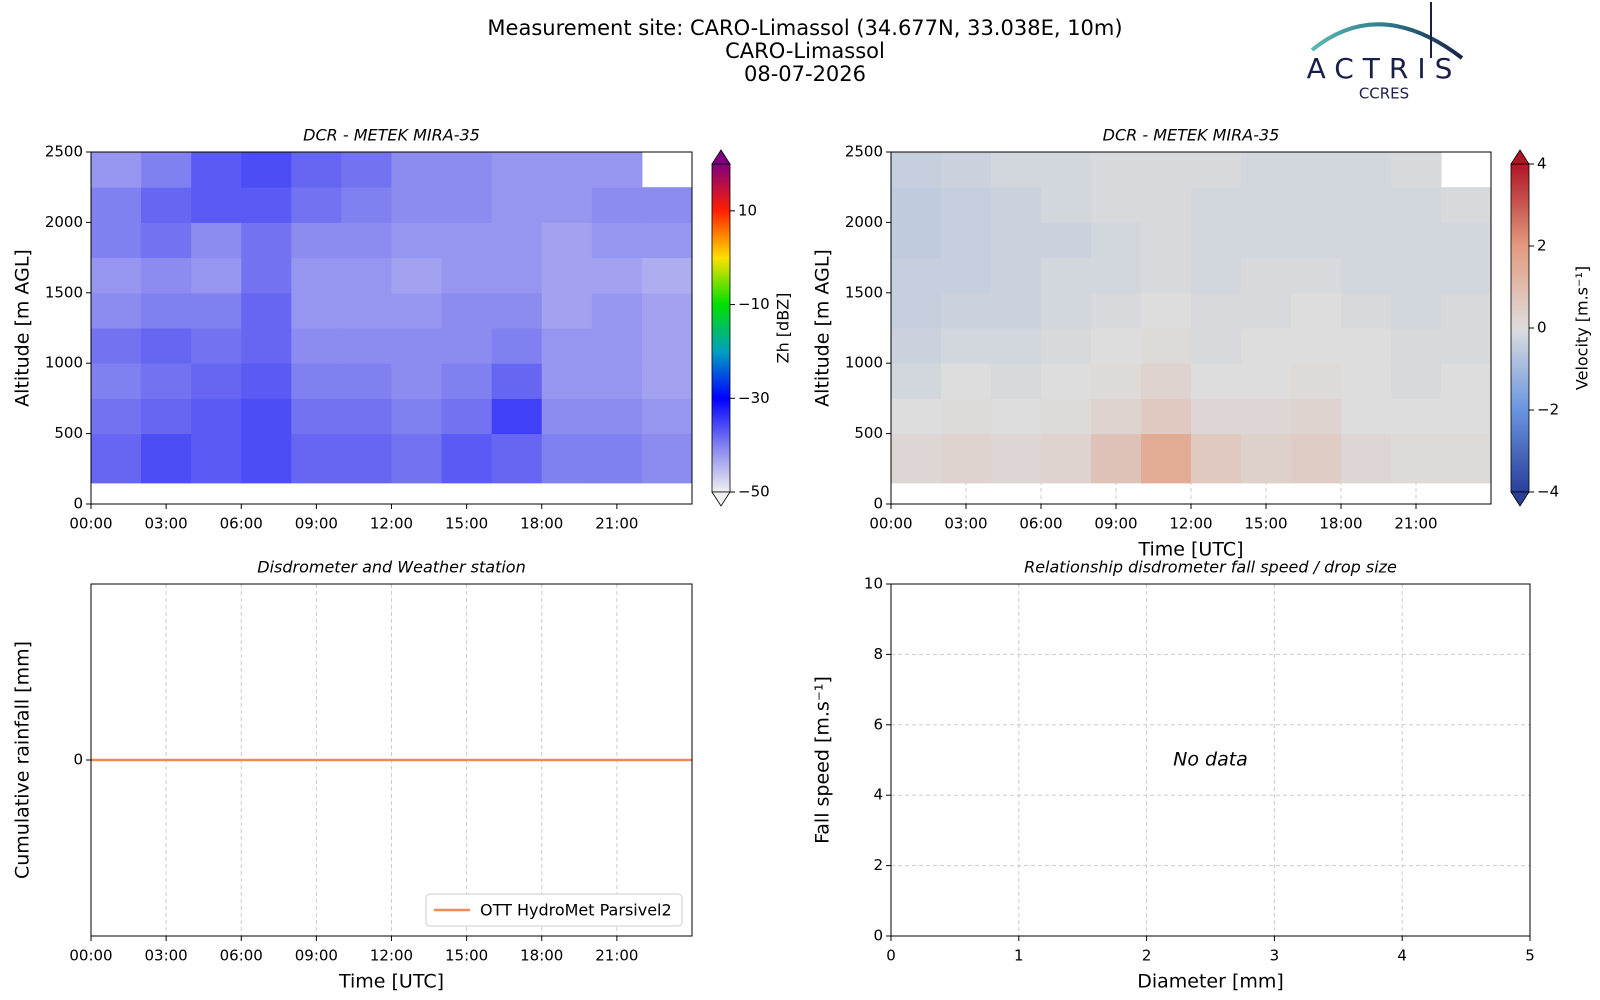 This screenshot has height=1000, width=1600. I want to click on x-tick-label: 3, so click(1275, 956).